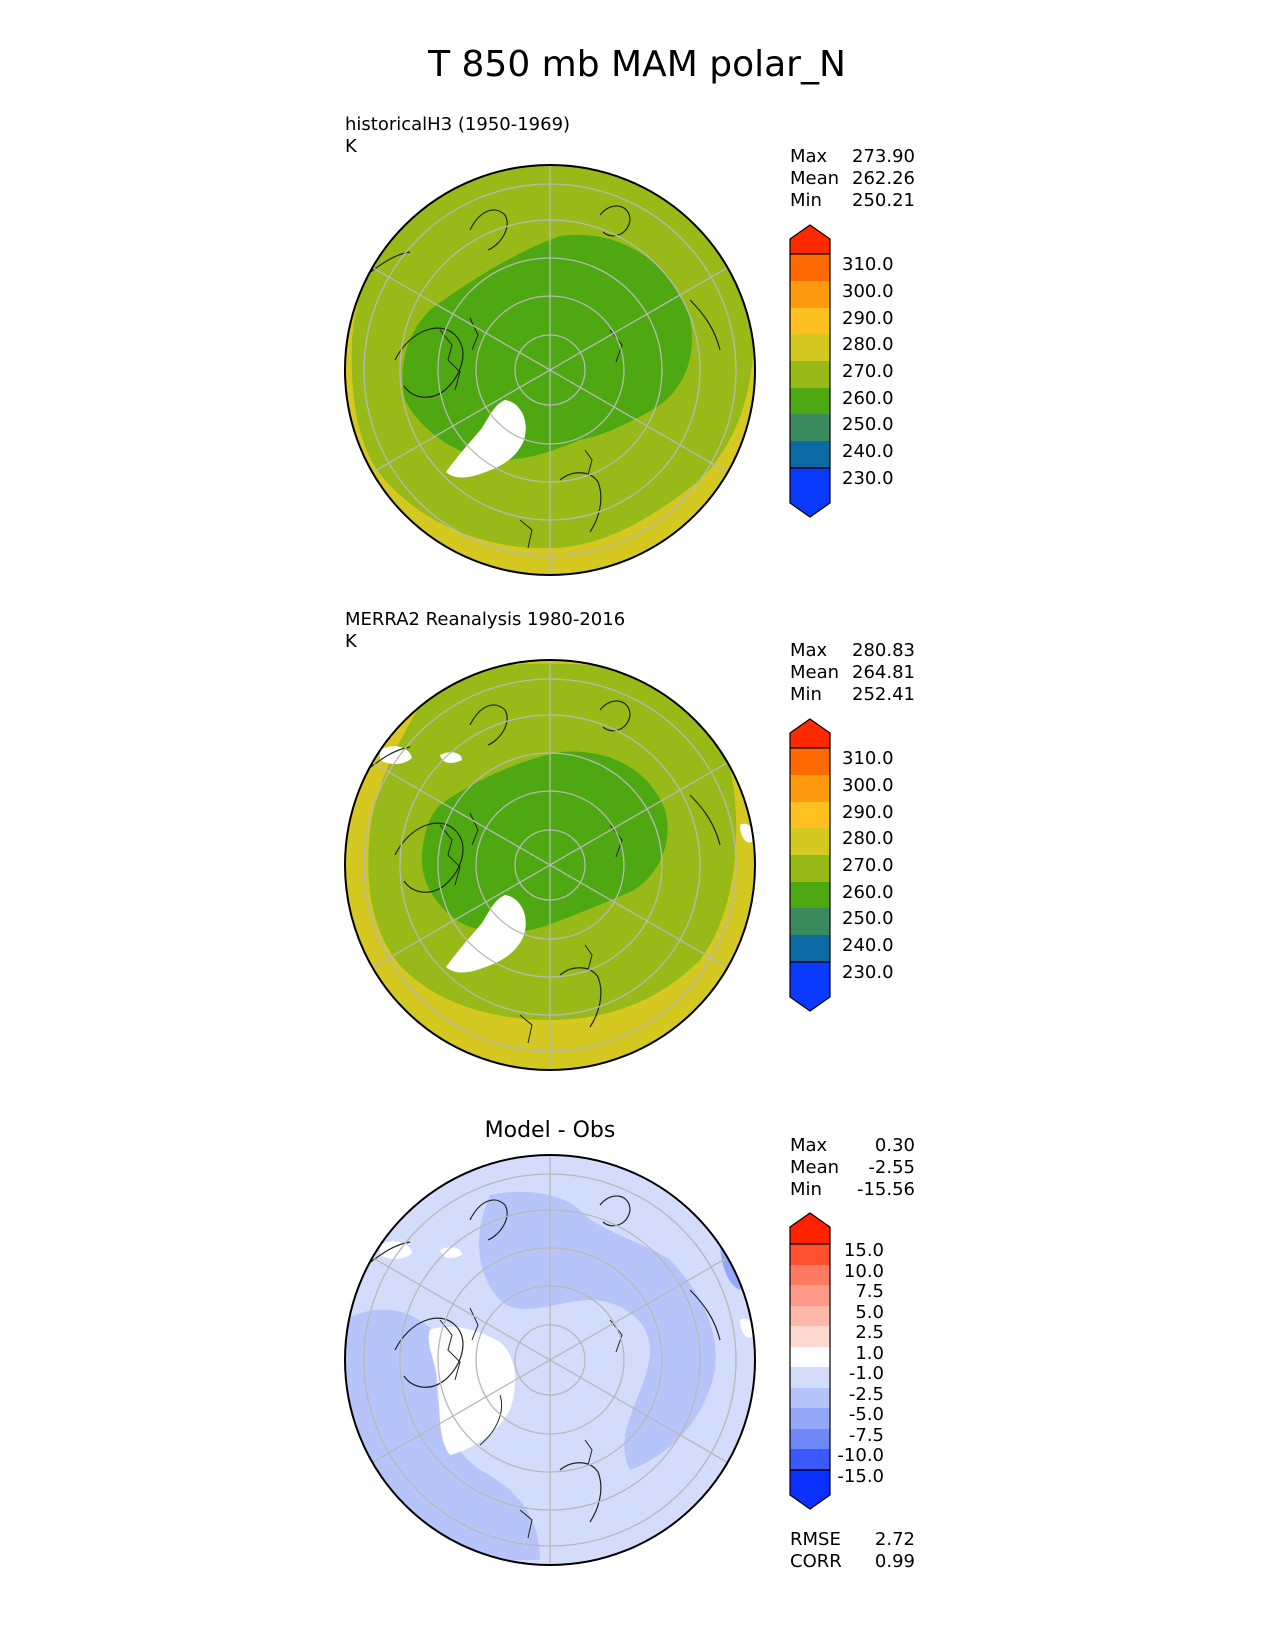 The image size is (1275, 1650). What do you see at coordinates (866, 1435) in the screenshot?
I see `cb-label-minus7p5: -7.5` at bounding box center [866, 1435].